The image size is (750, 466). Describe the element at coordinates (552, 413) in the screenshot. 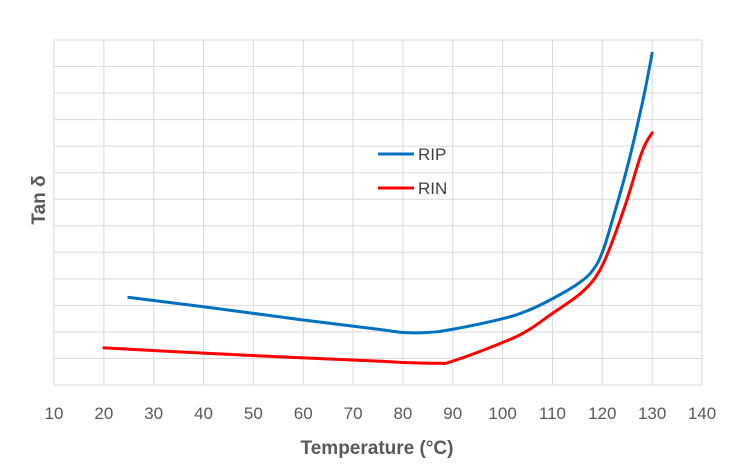

I see `x-tick-label: 110` at that location.